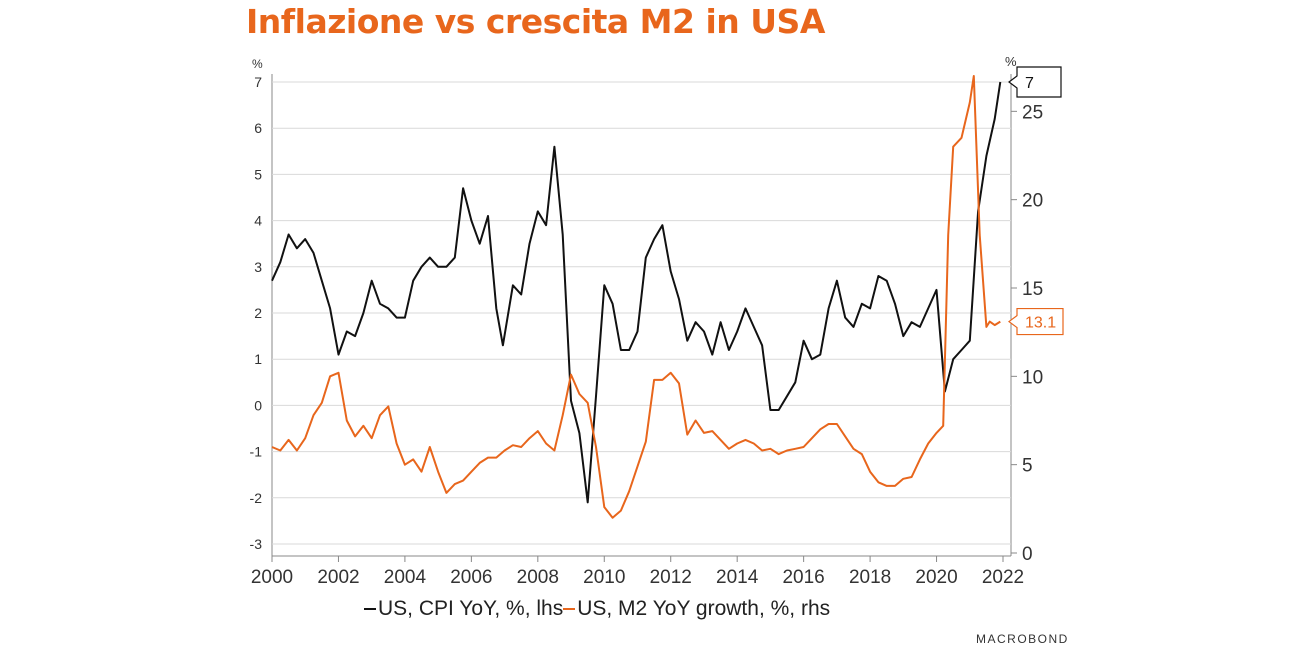 This screenshot has height=663, width=1307. What do you see at coordinates (1029, 83) in the screenshot?
I see `callout-value: 7` at bounding box center [1029, 83].